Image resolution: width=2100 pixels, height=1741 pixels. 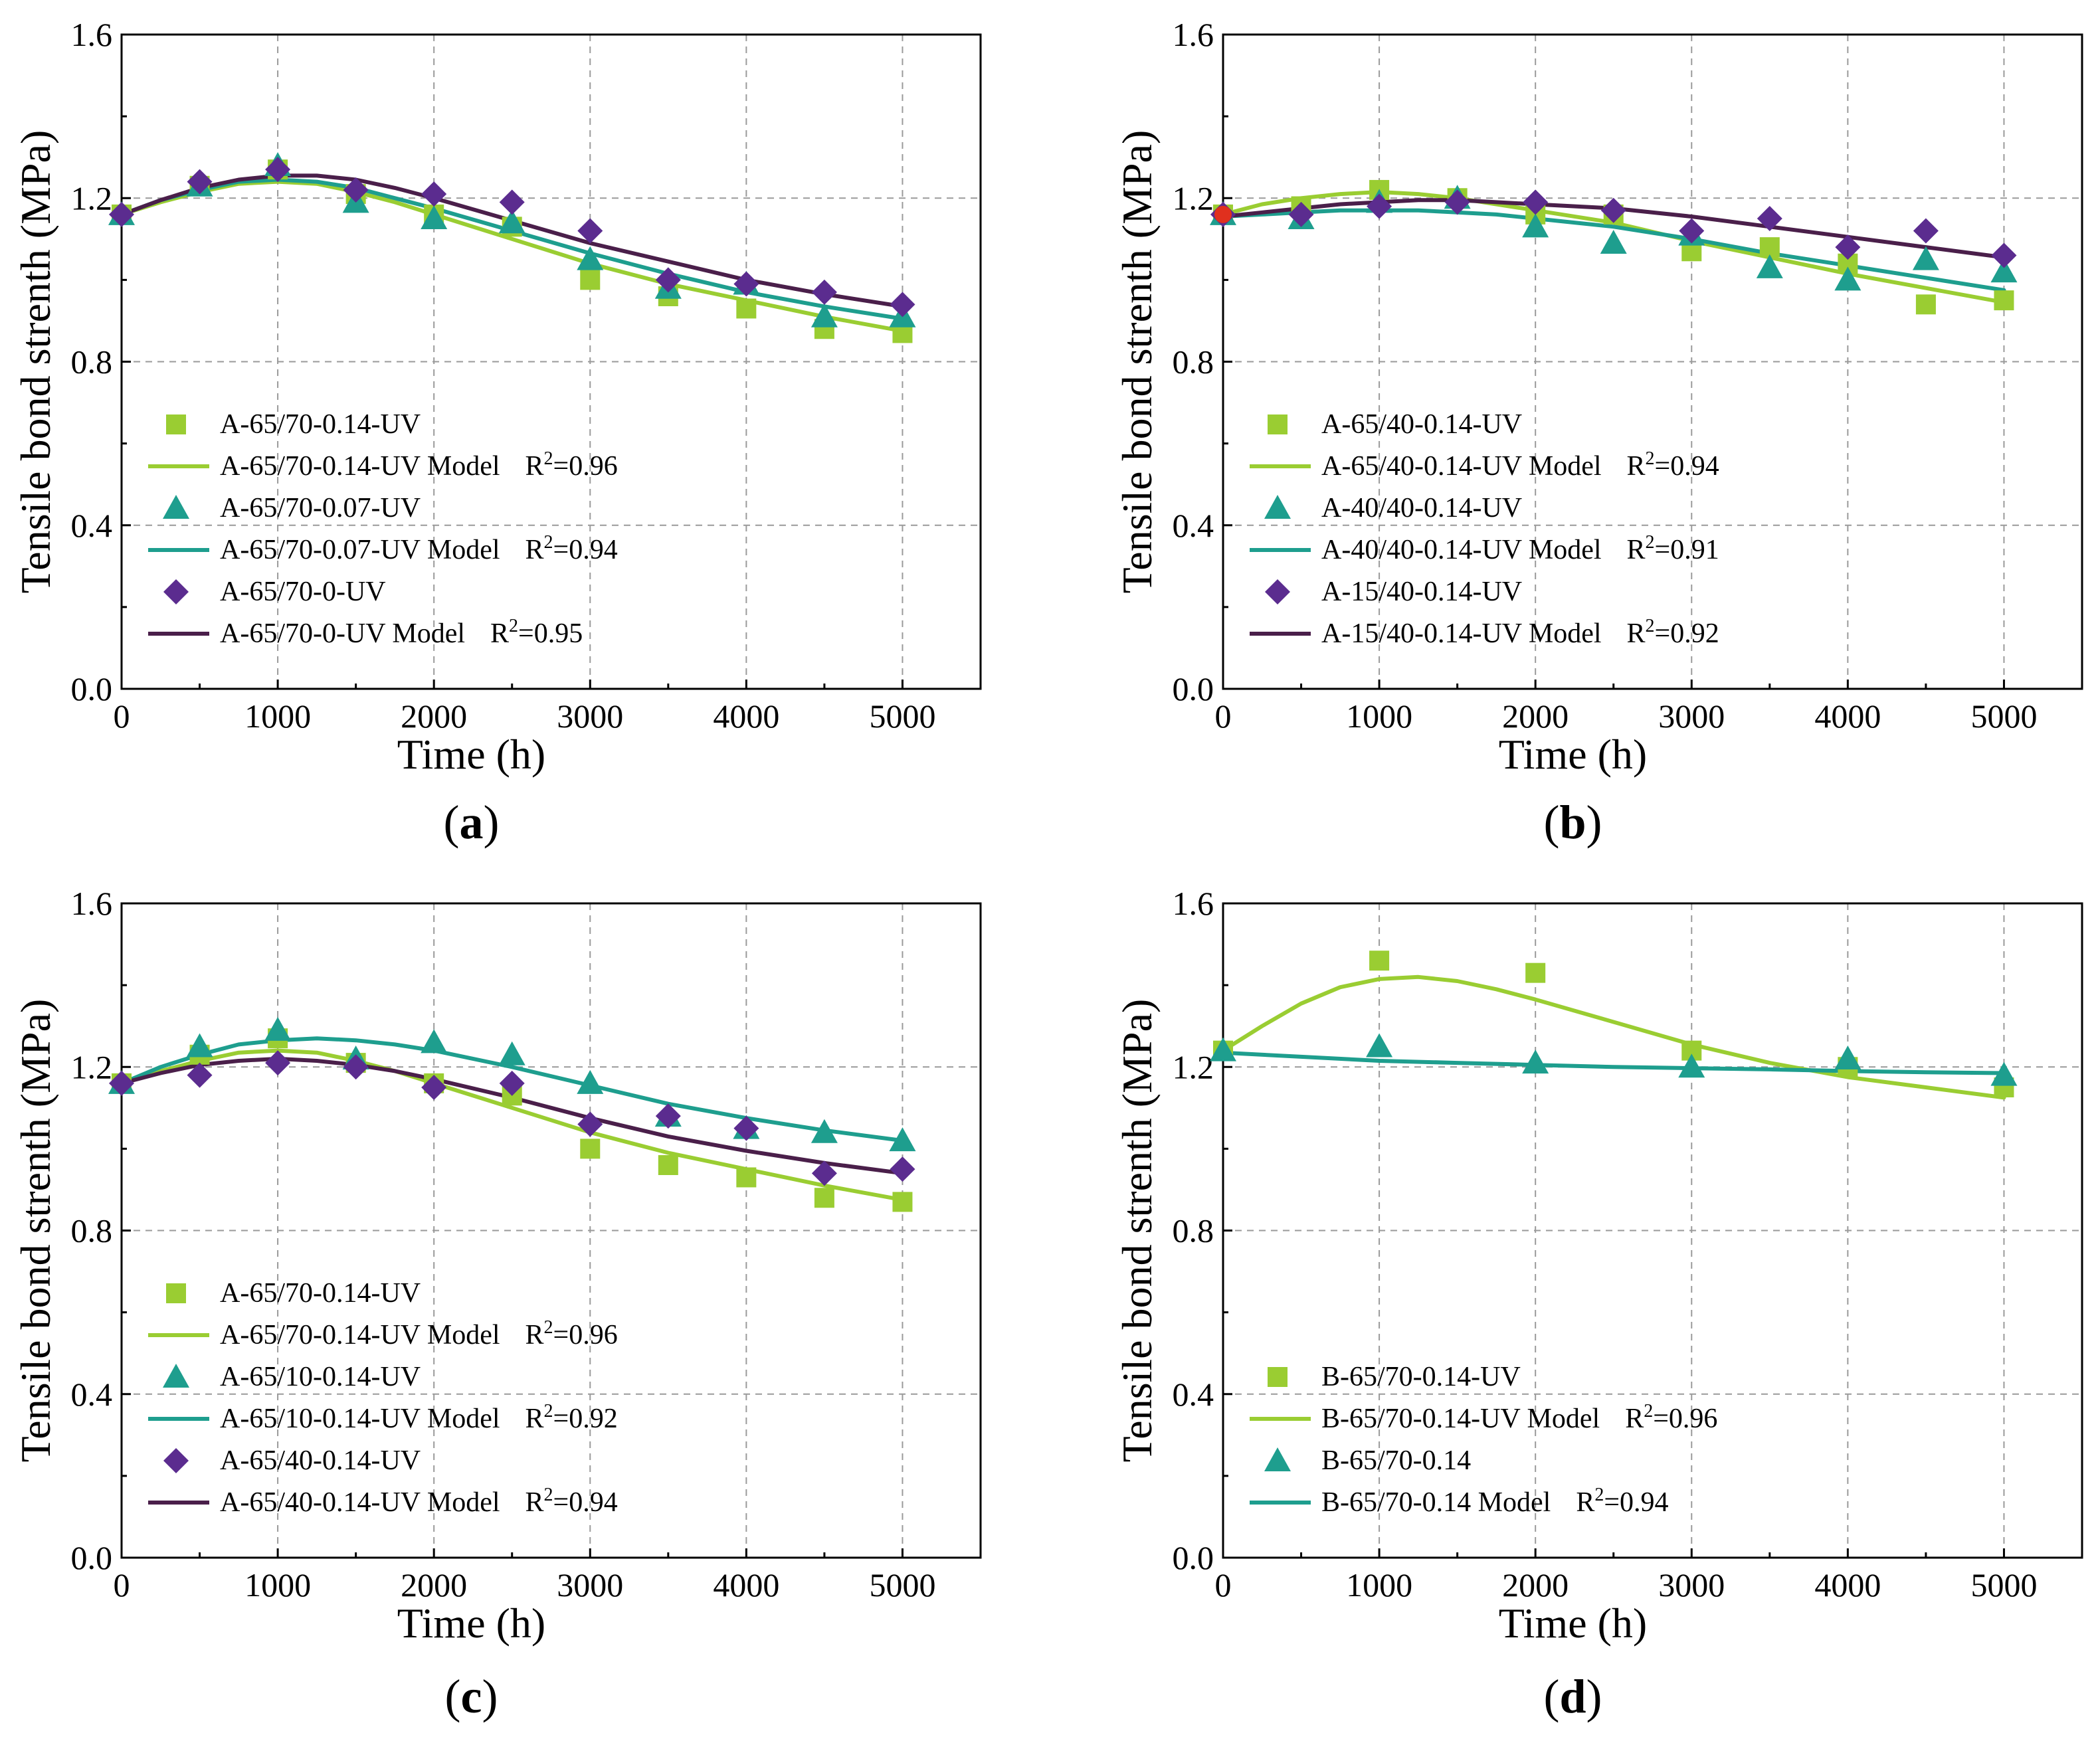 I want to click on legend-model-label: B-65/70-0.14 Model R2=0.94, so click(x=1495, y=1502).